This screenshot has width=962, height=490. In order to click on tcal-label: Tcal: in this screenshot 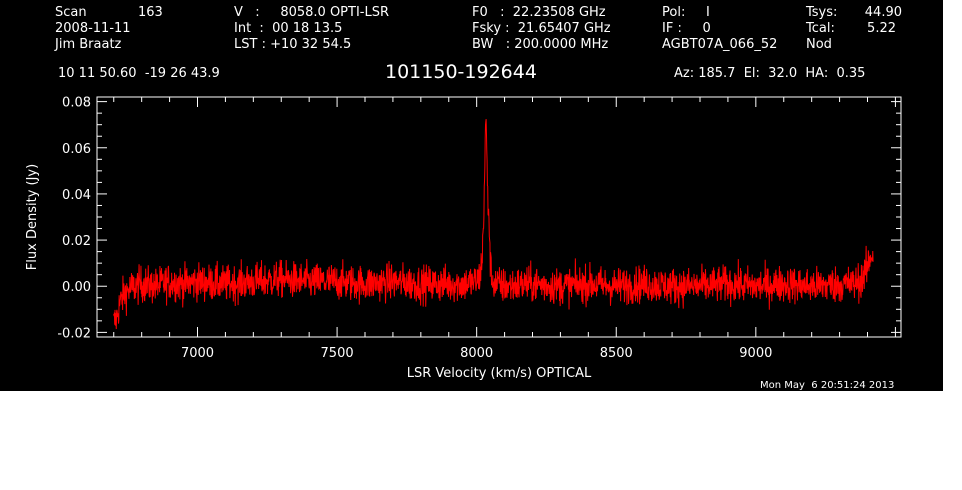, I will do `click(820, 28)`.